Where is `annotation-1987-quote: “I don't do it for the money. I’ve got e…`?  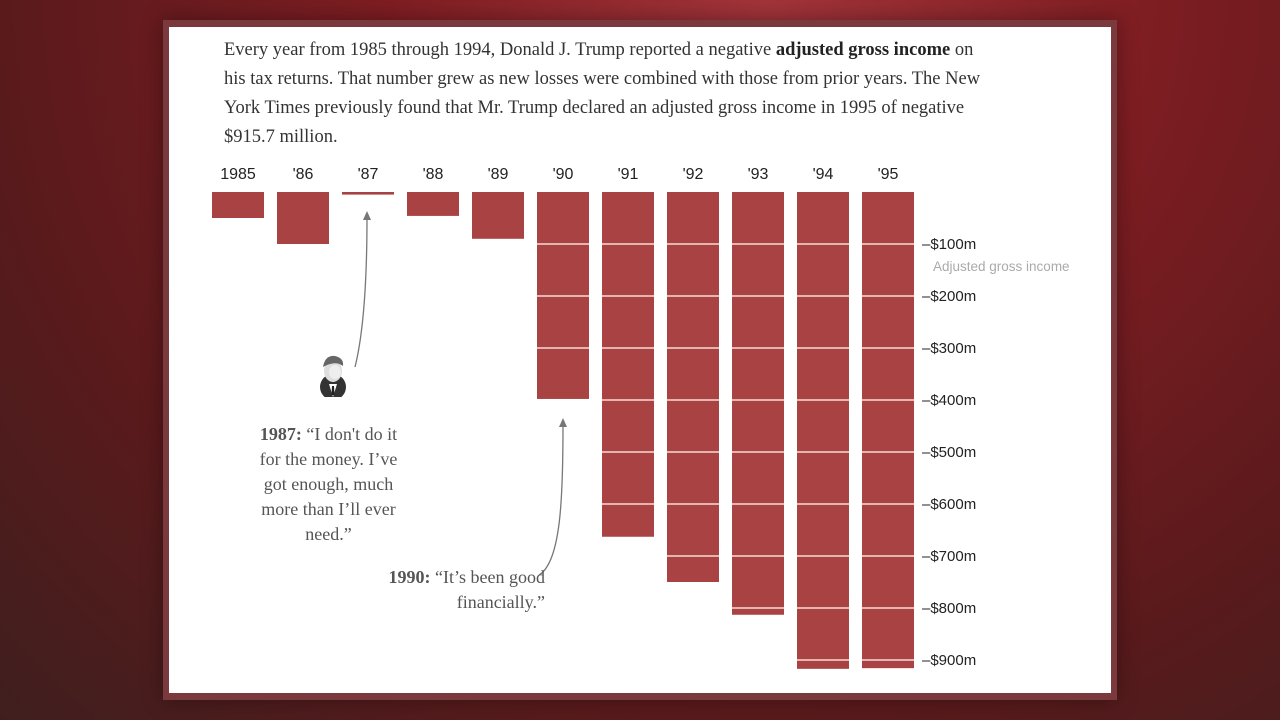
annotation-1987-quote: “I don't do it for the money. I’ve got e… is located at coordinates (328, 484).